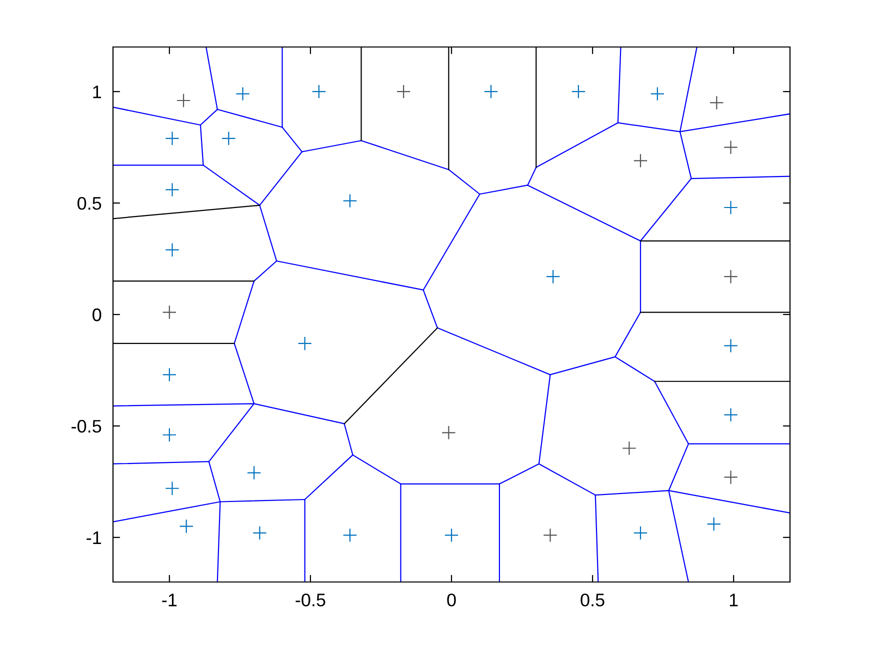  Describe the element at coordinates (311, 600) in the screenshot. I see `x-tick-label: -0.5` at that location.